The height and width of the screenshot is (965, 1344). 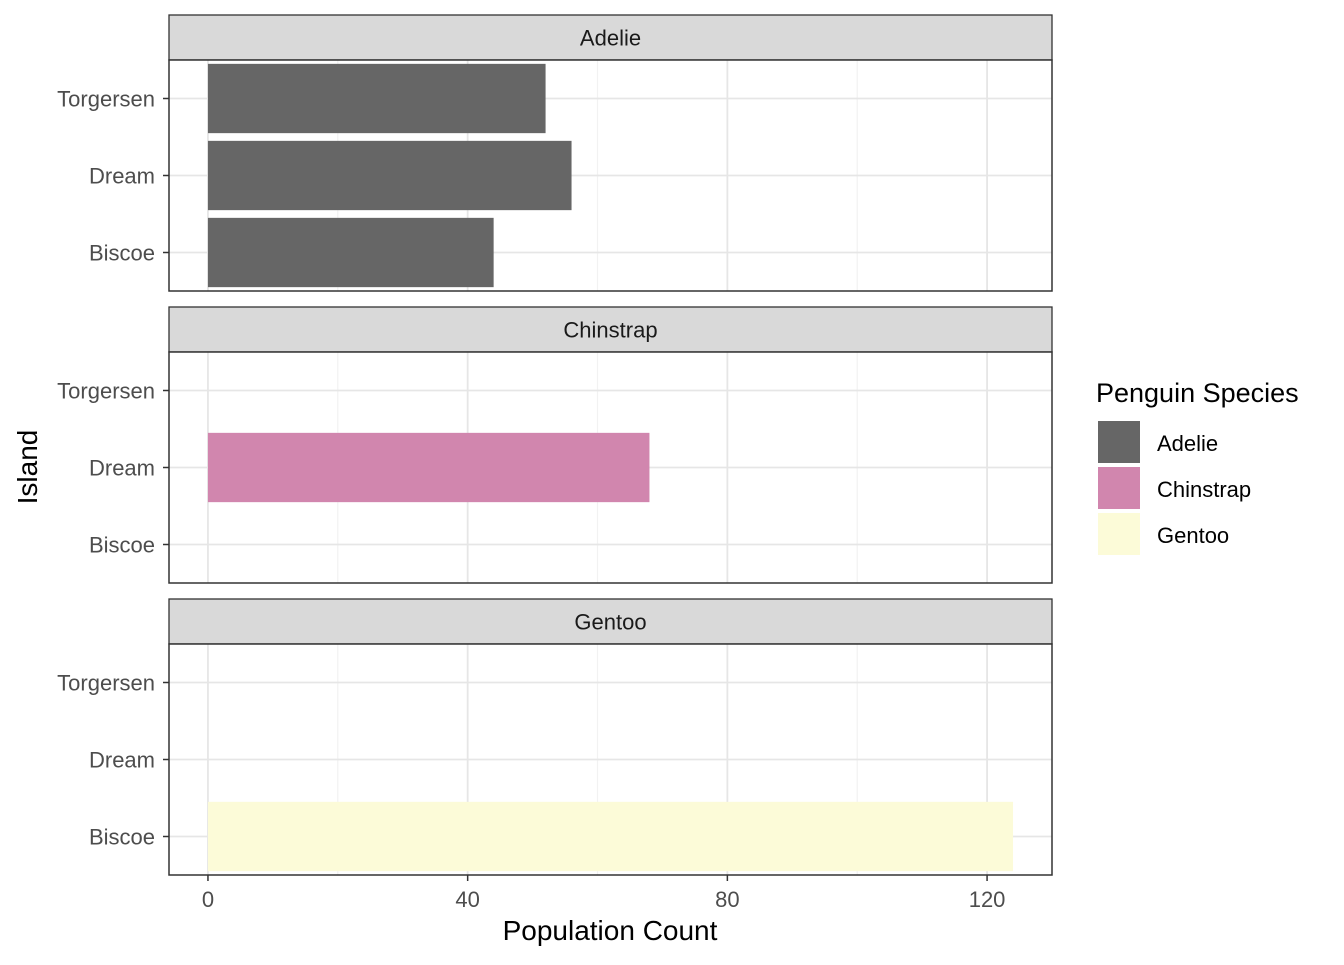 I want to click on x-tick-label: 40, so click(x=467, y=899).